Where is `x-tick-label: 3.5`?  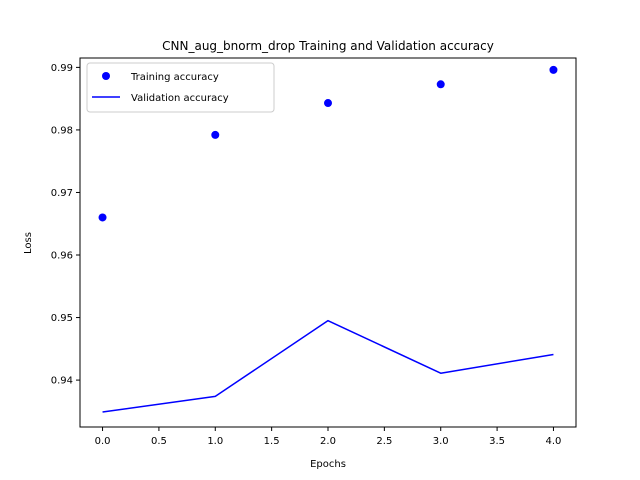
x-tick-label: 3.5 is located at coordinates (497, 441).